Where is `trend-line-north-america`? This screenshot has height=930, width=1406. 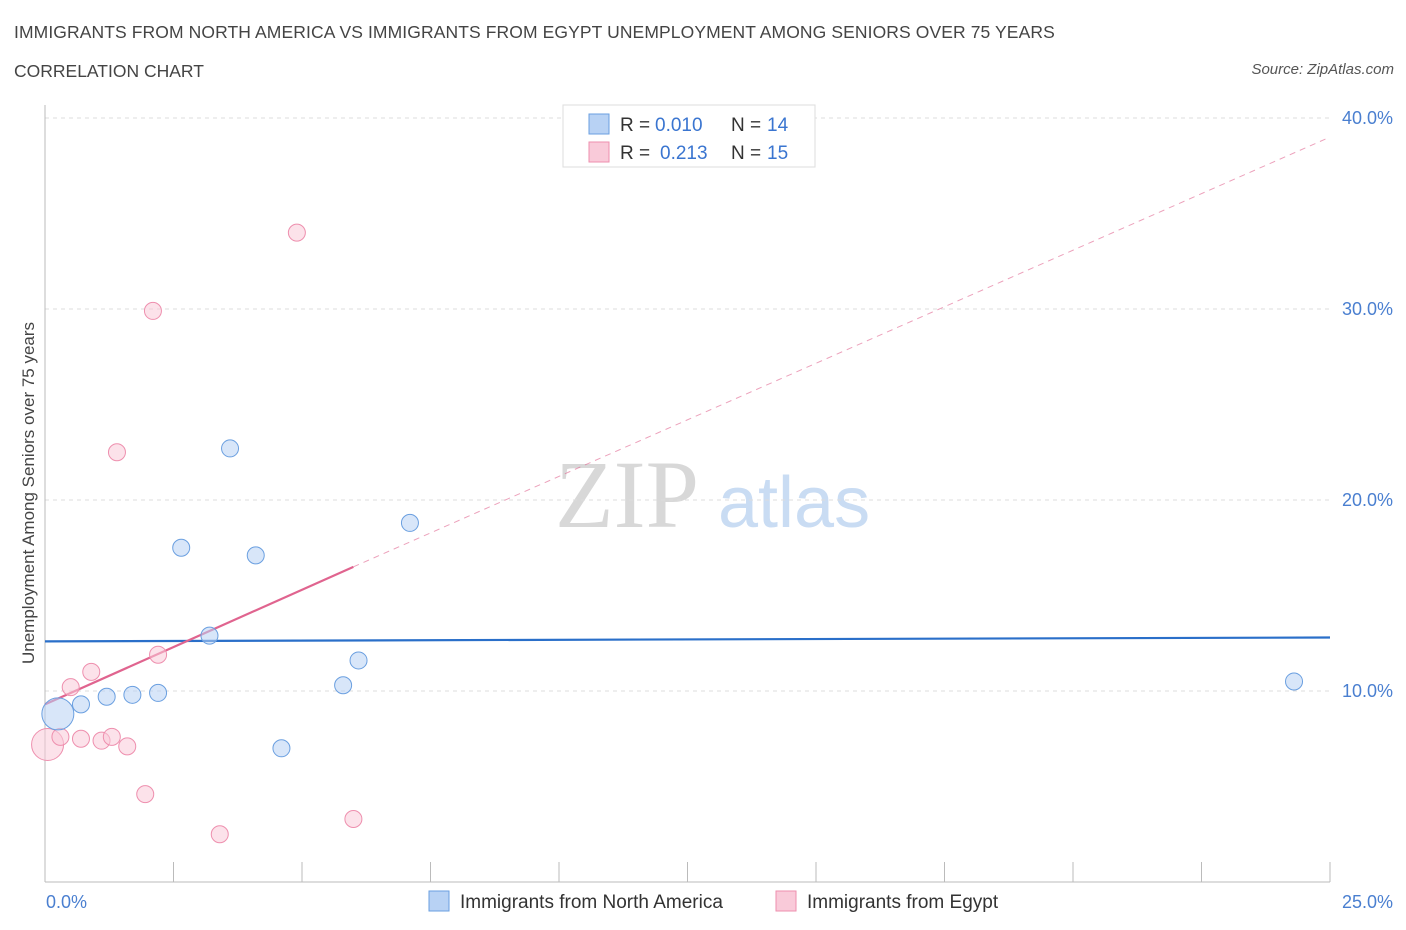 trend-line-north-america is located at coordinates (687, 639).